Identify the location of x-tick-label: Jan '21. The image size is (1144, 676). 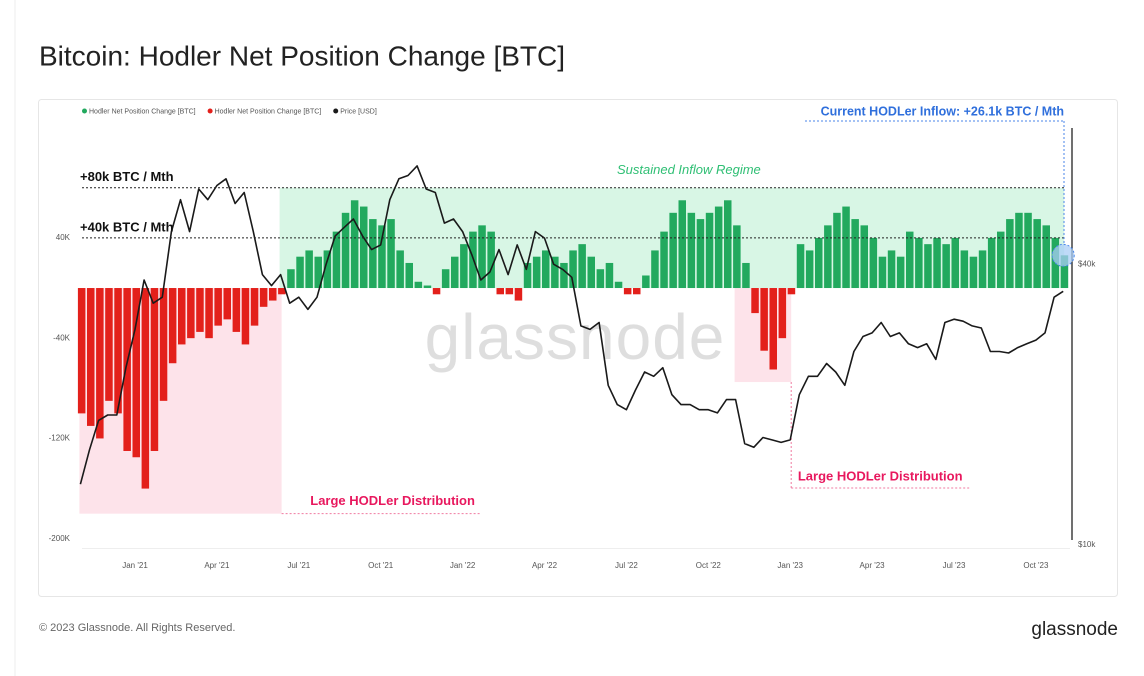
(135, 565).